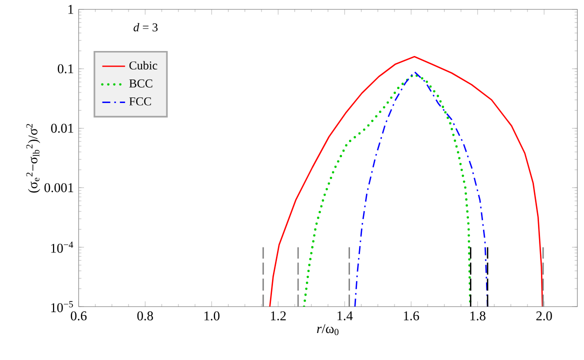 This screenshot has height=360, width=584. Describe the element at coordinates (544, 315) in the screenshot. I see `x-tick-label: 2.0` at that location.